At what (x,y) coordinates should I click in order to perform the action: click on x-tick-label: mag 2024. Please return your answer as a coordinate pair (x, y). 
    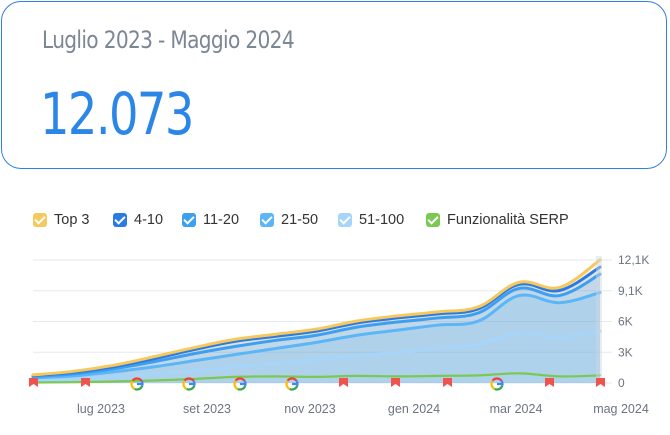
    Looking at the image, I should click on (621, 409).